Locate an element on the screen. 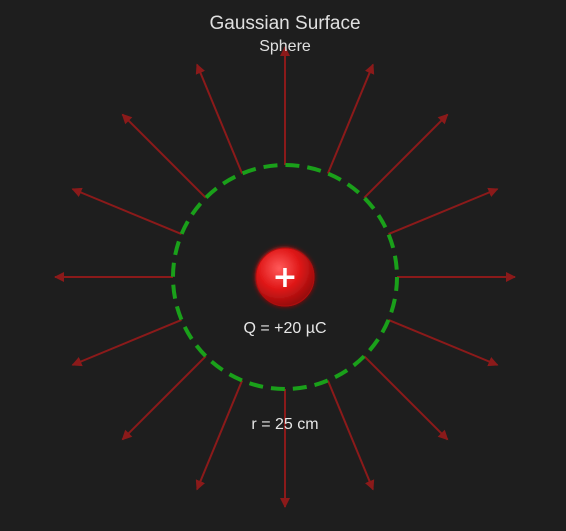 Image resolution: width=566 pixels, height=531 pixels. radius-label: r = 25 cm is located at coordinates (284, 424).